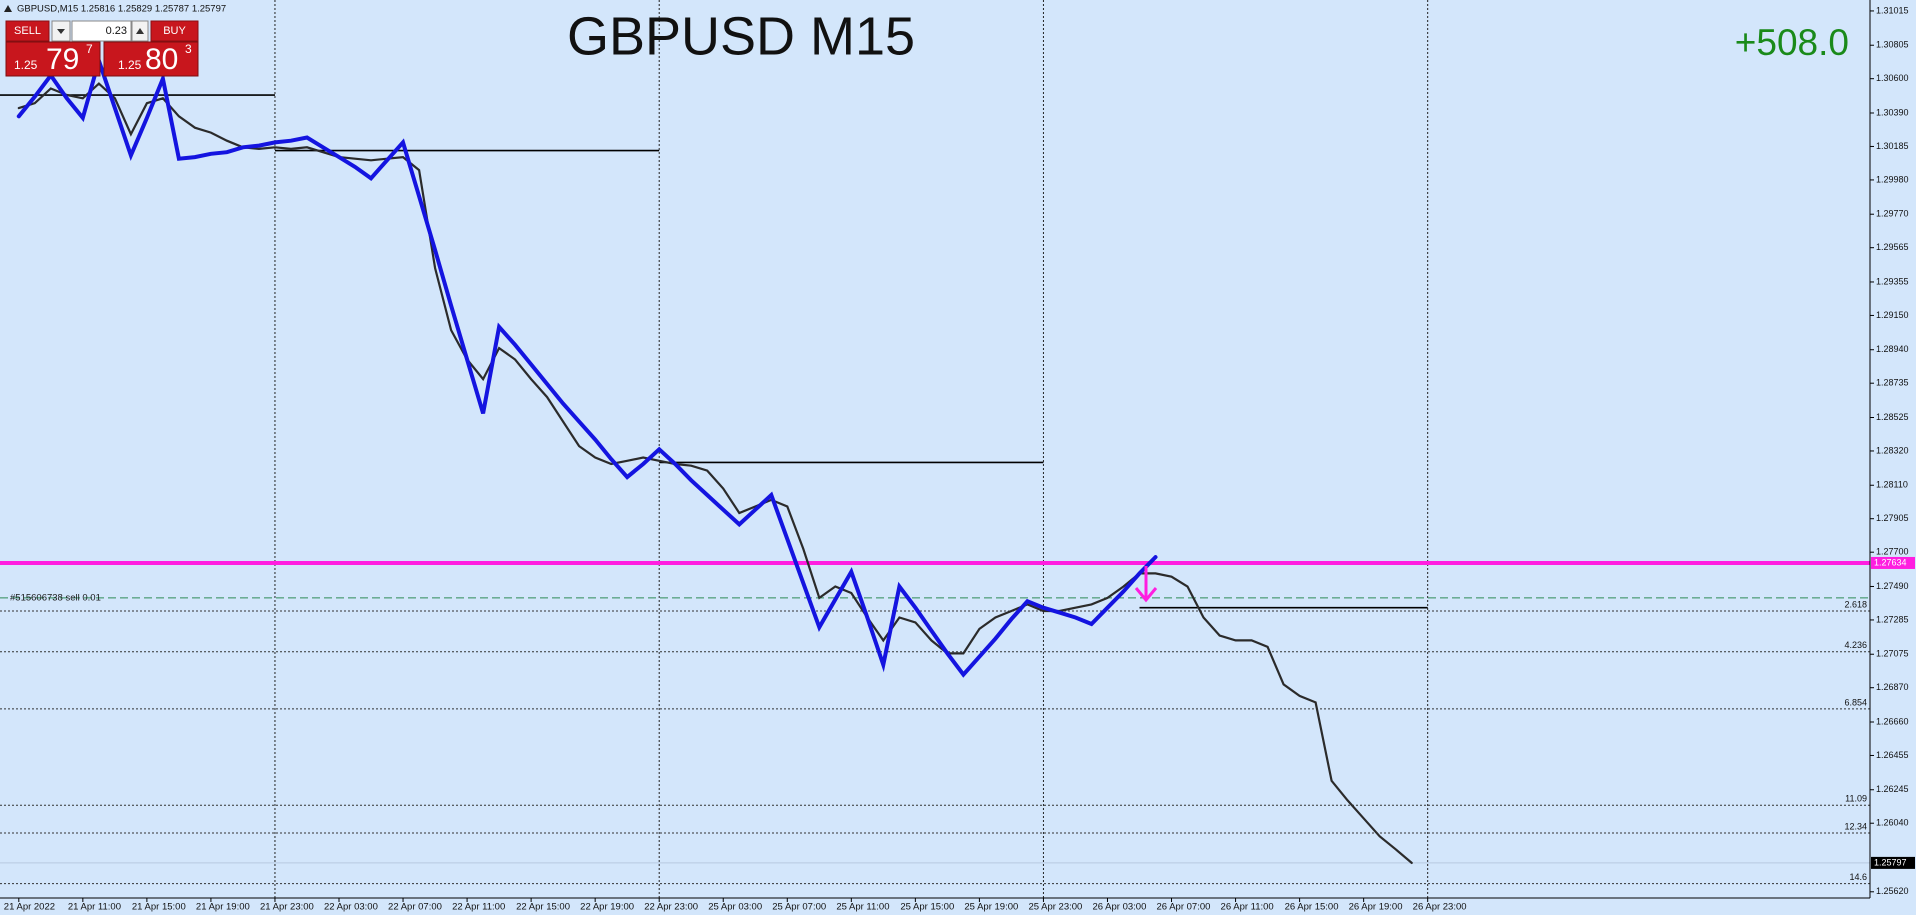  I want to click on x-tick-label: 22 Apr 03:00, so click(351, 907).